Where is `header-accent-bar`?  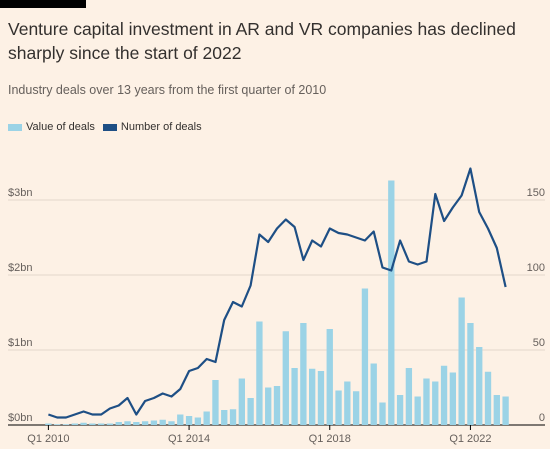 header-accent-bar is located at coordinates (43, 4).